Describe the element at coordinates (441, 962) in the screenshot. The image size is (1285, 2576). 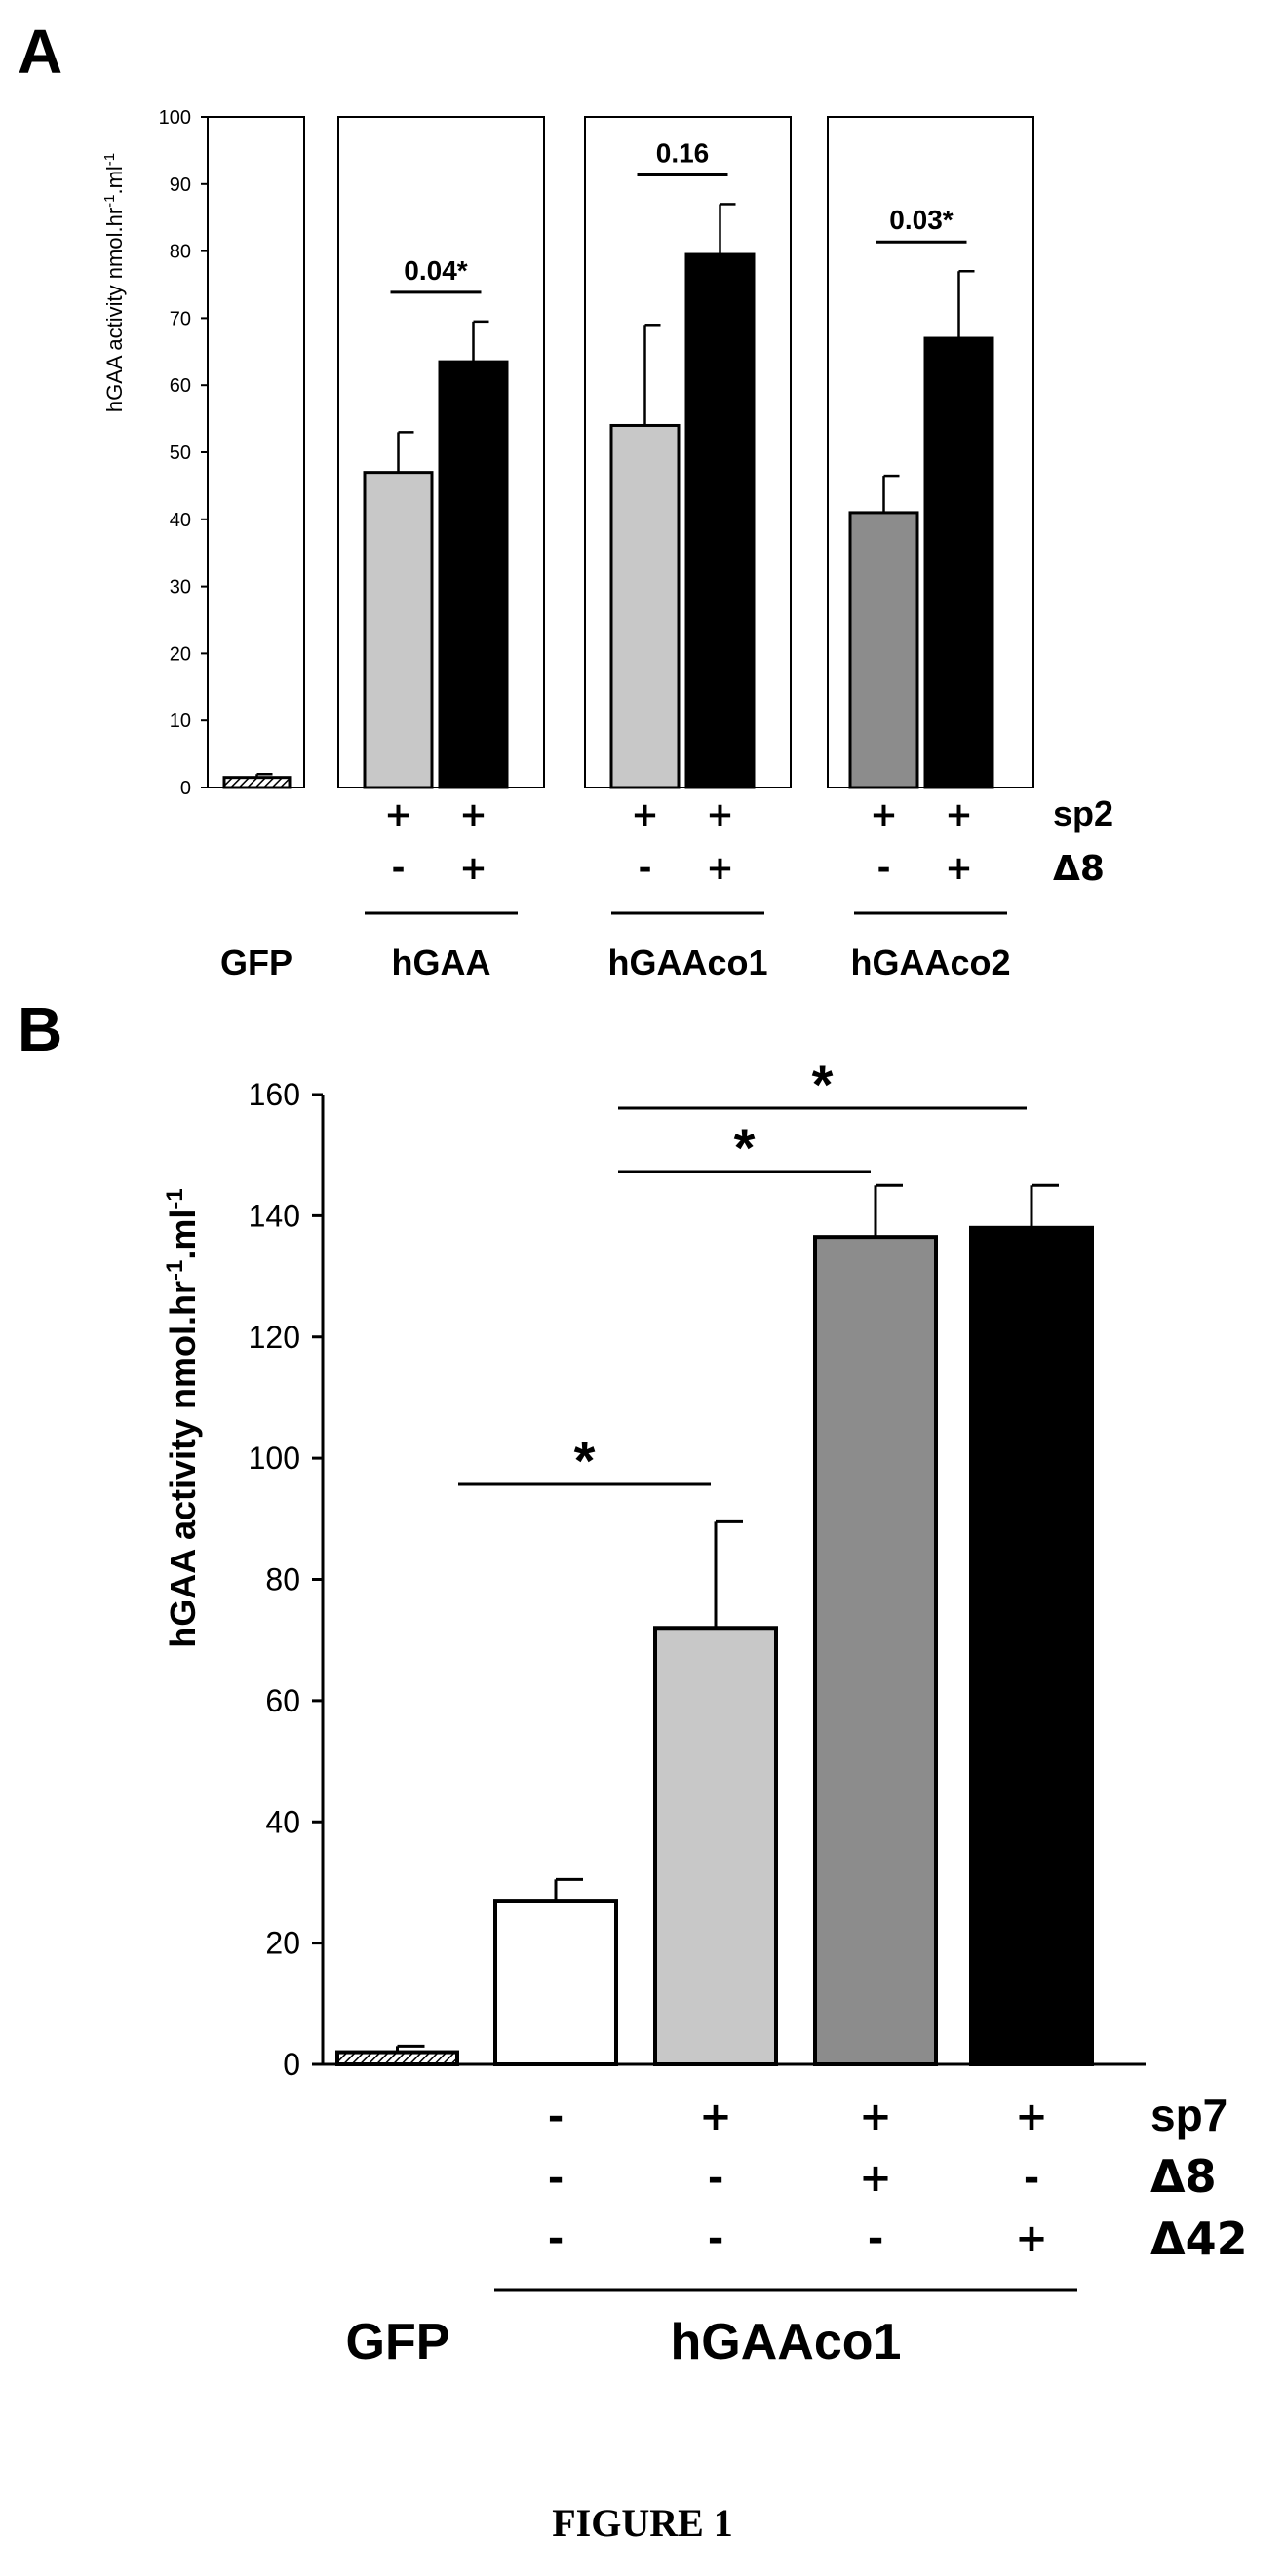
I see `group-label: hGAA` at that location.